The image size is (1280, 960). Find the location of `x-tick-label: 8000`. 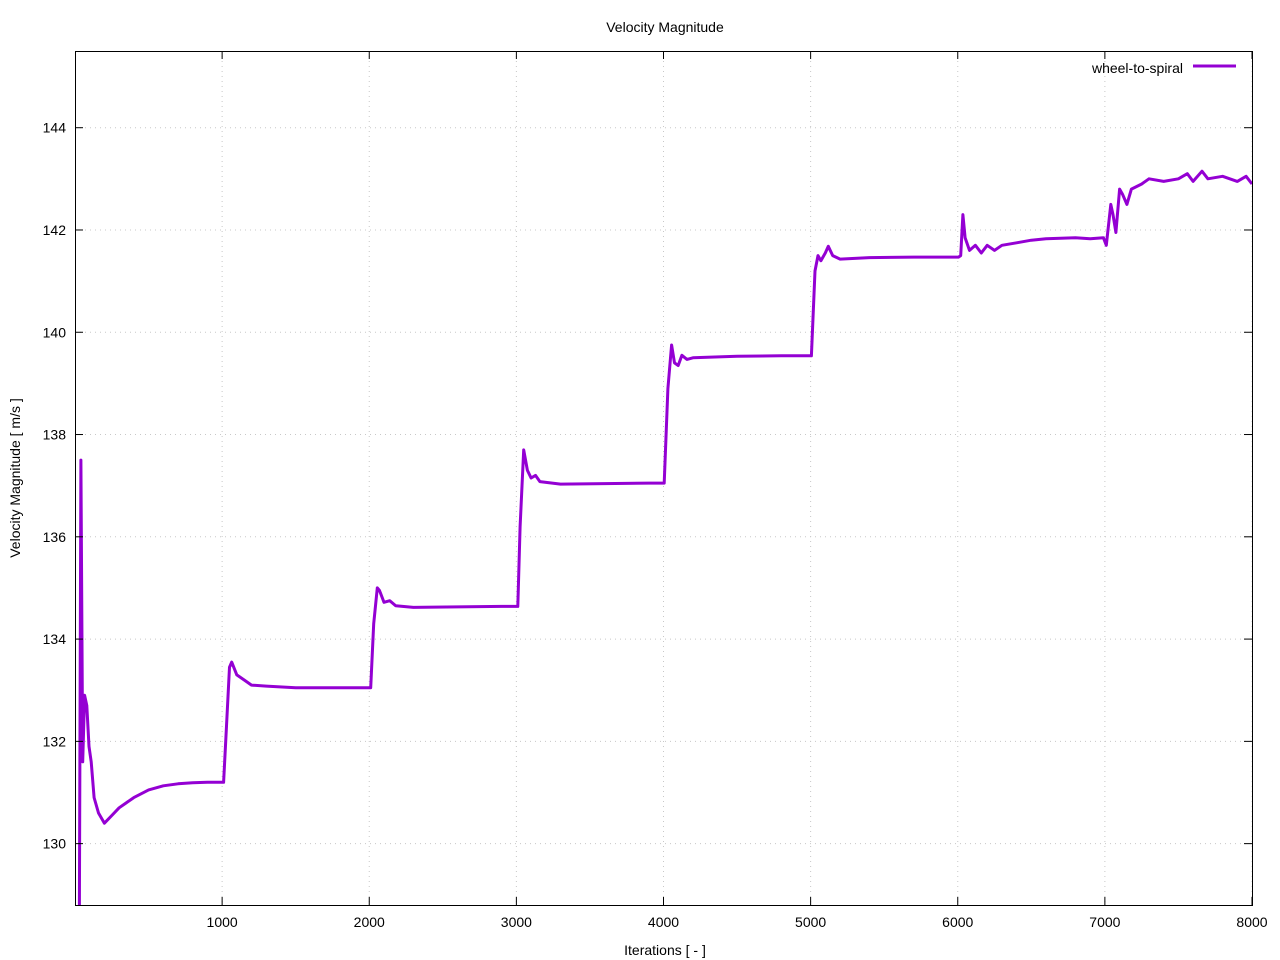

x-tick-label: 8000 is located at coordinates (1251, 922).